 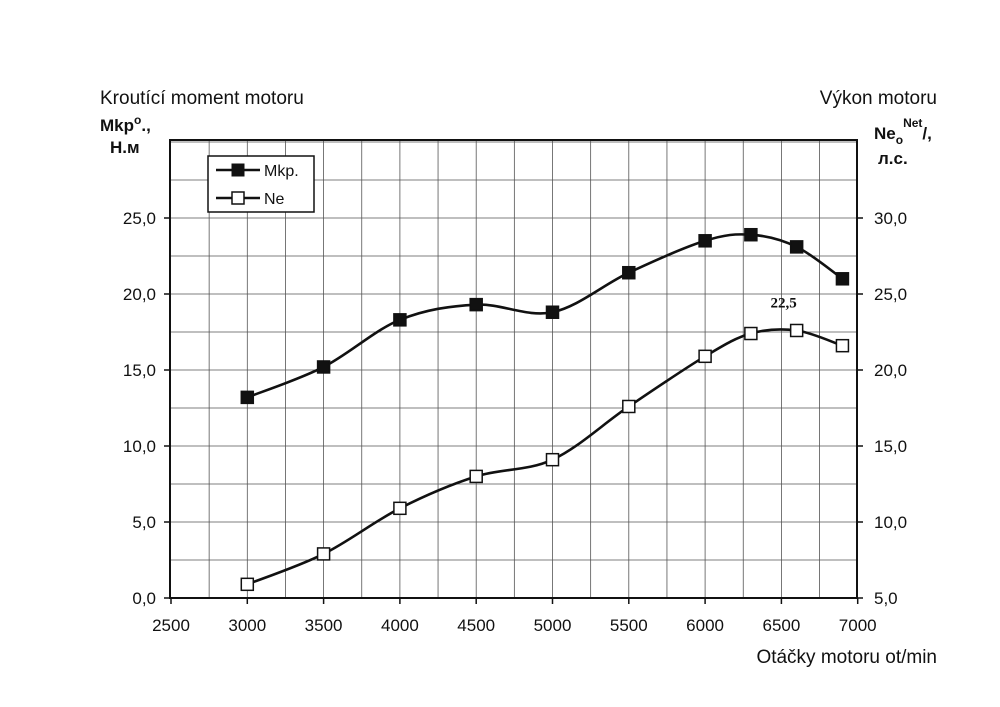 What do you see at coordinates (846, 657) in the screenshot?
I see `x-axis-label: Otáčky motoru ot/min` at bounding box center [846, 657].